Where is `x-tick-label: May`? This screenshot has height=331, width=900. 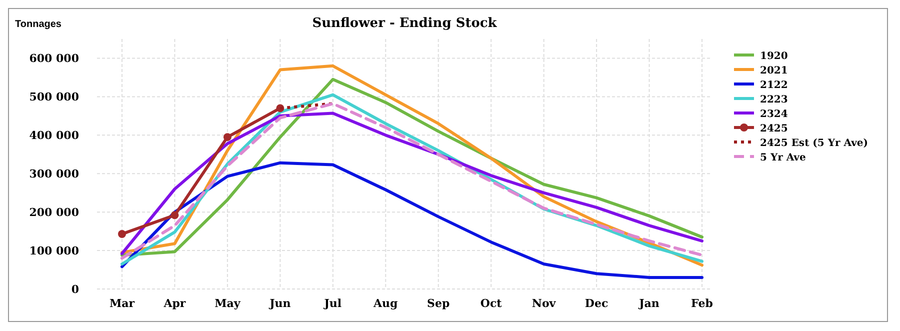 x-tick-label: May is located at coordinates (227, 303).